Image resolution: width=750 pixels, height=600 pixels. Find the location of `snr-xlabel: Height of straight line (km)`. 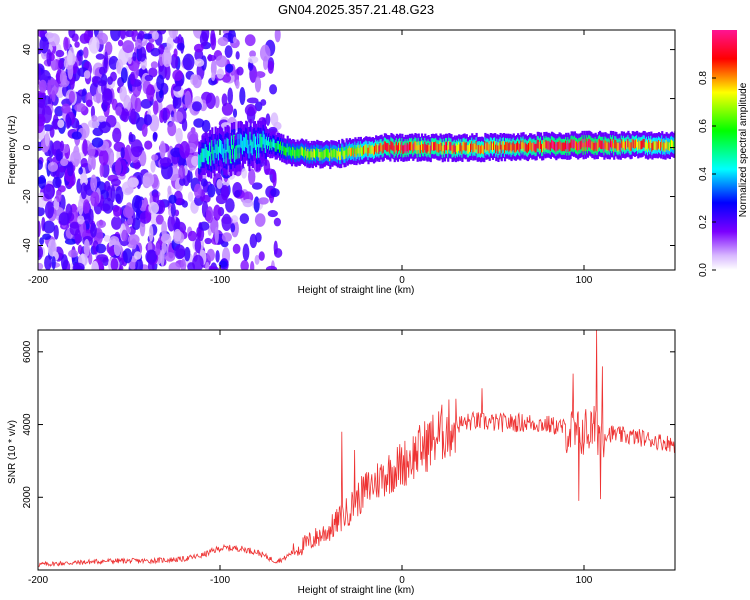

snr-xlabel: Height of straight line (km) is located at coordinates (356, 590).